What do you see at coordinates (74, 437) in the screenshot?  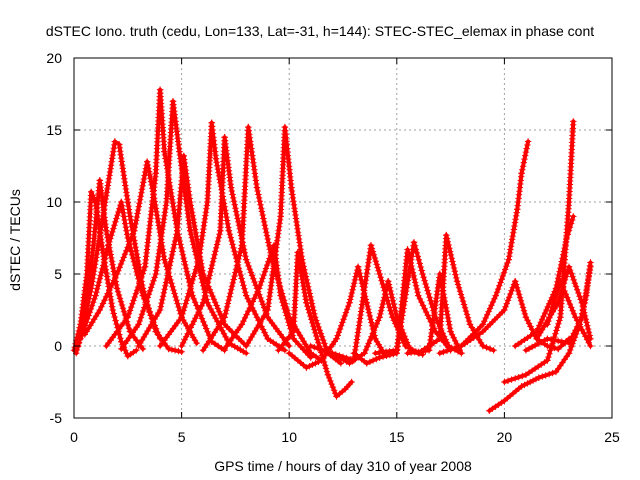 I see `x-tick-label: 0` at bounding box center [74, 437].